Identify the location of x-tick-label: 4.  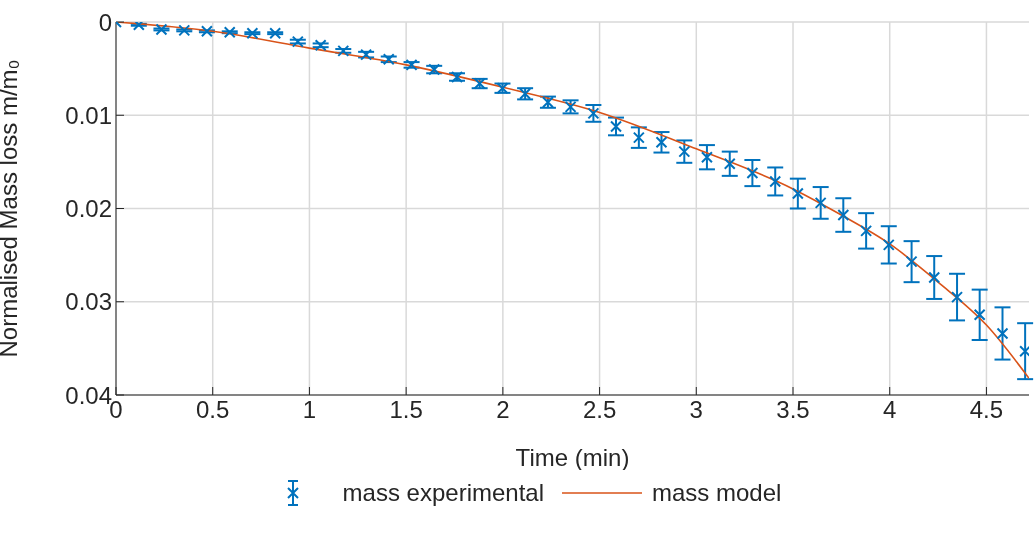
(890, 410).